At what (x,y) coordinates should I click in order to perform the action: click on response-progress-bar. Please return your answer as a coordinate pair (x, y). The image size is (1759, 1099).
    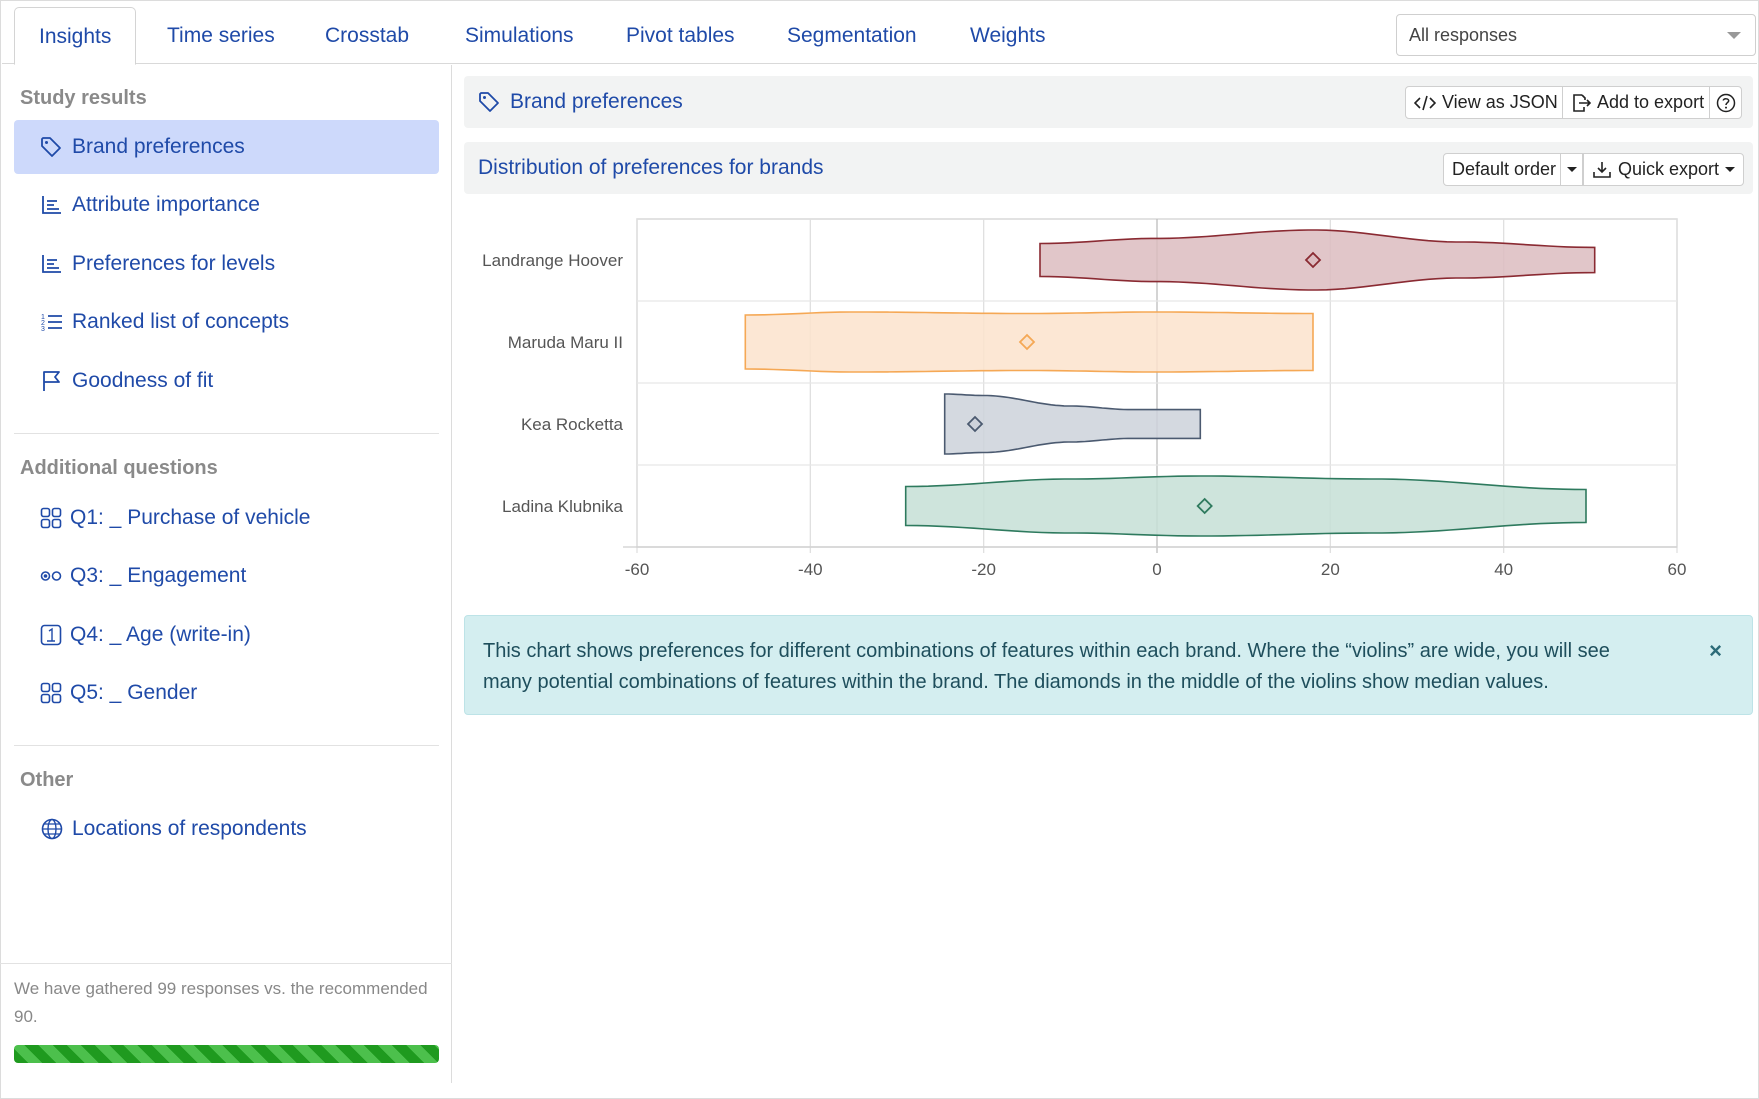
    Looking at the image, I should click on (226, 1054).